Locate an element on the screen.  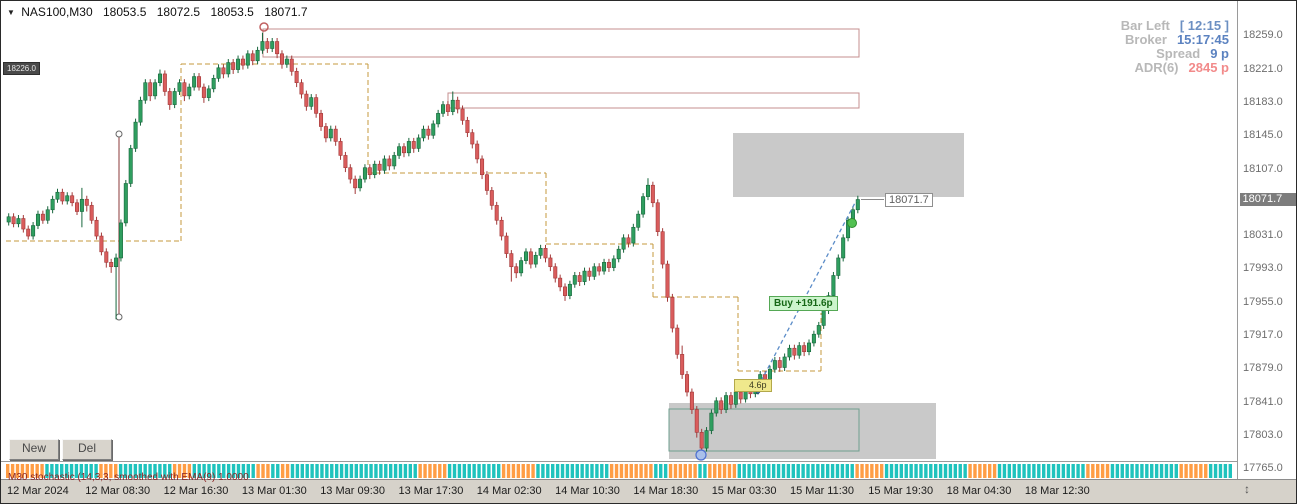
info-row: Broker 15:17:45 is located at coordinates (1175, 40).